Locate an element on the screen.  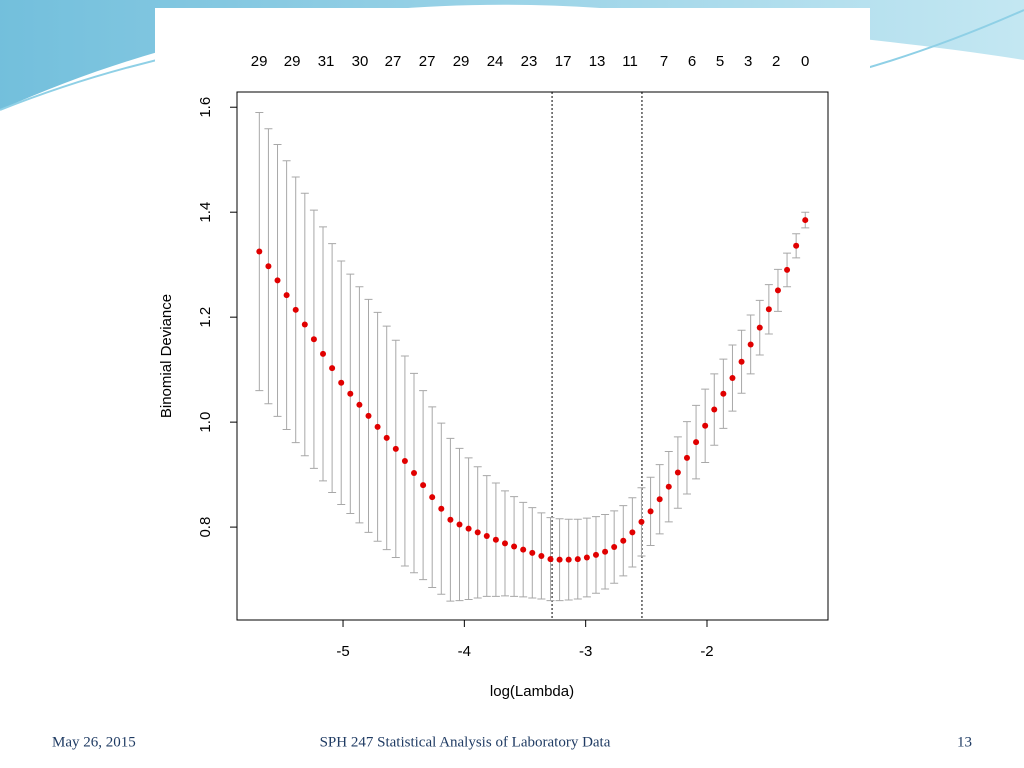
footer-date: May 26, 2015 is located at coordinates (94, 742).